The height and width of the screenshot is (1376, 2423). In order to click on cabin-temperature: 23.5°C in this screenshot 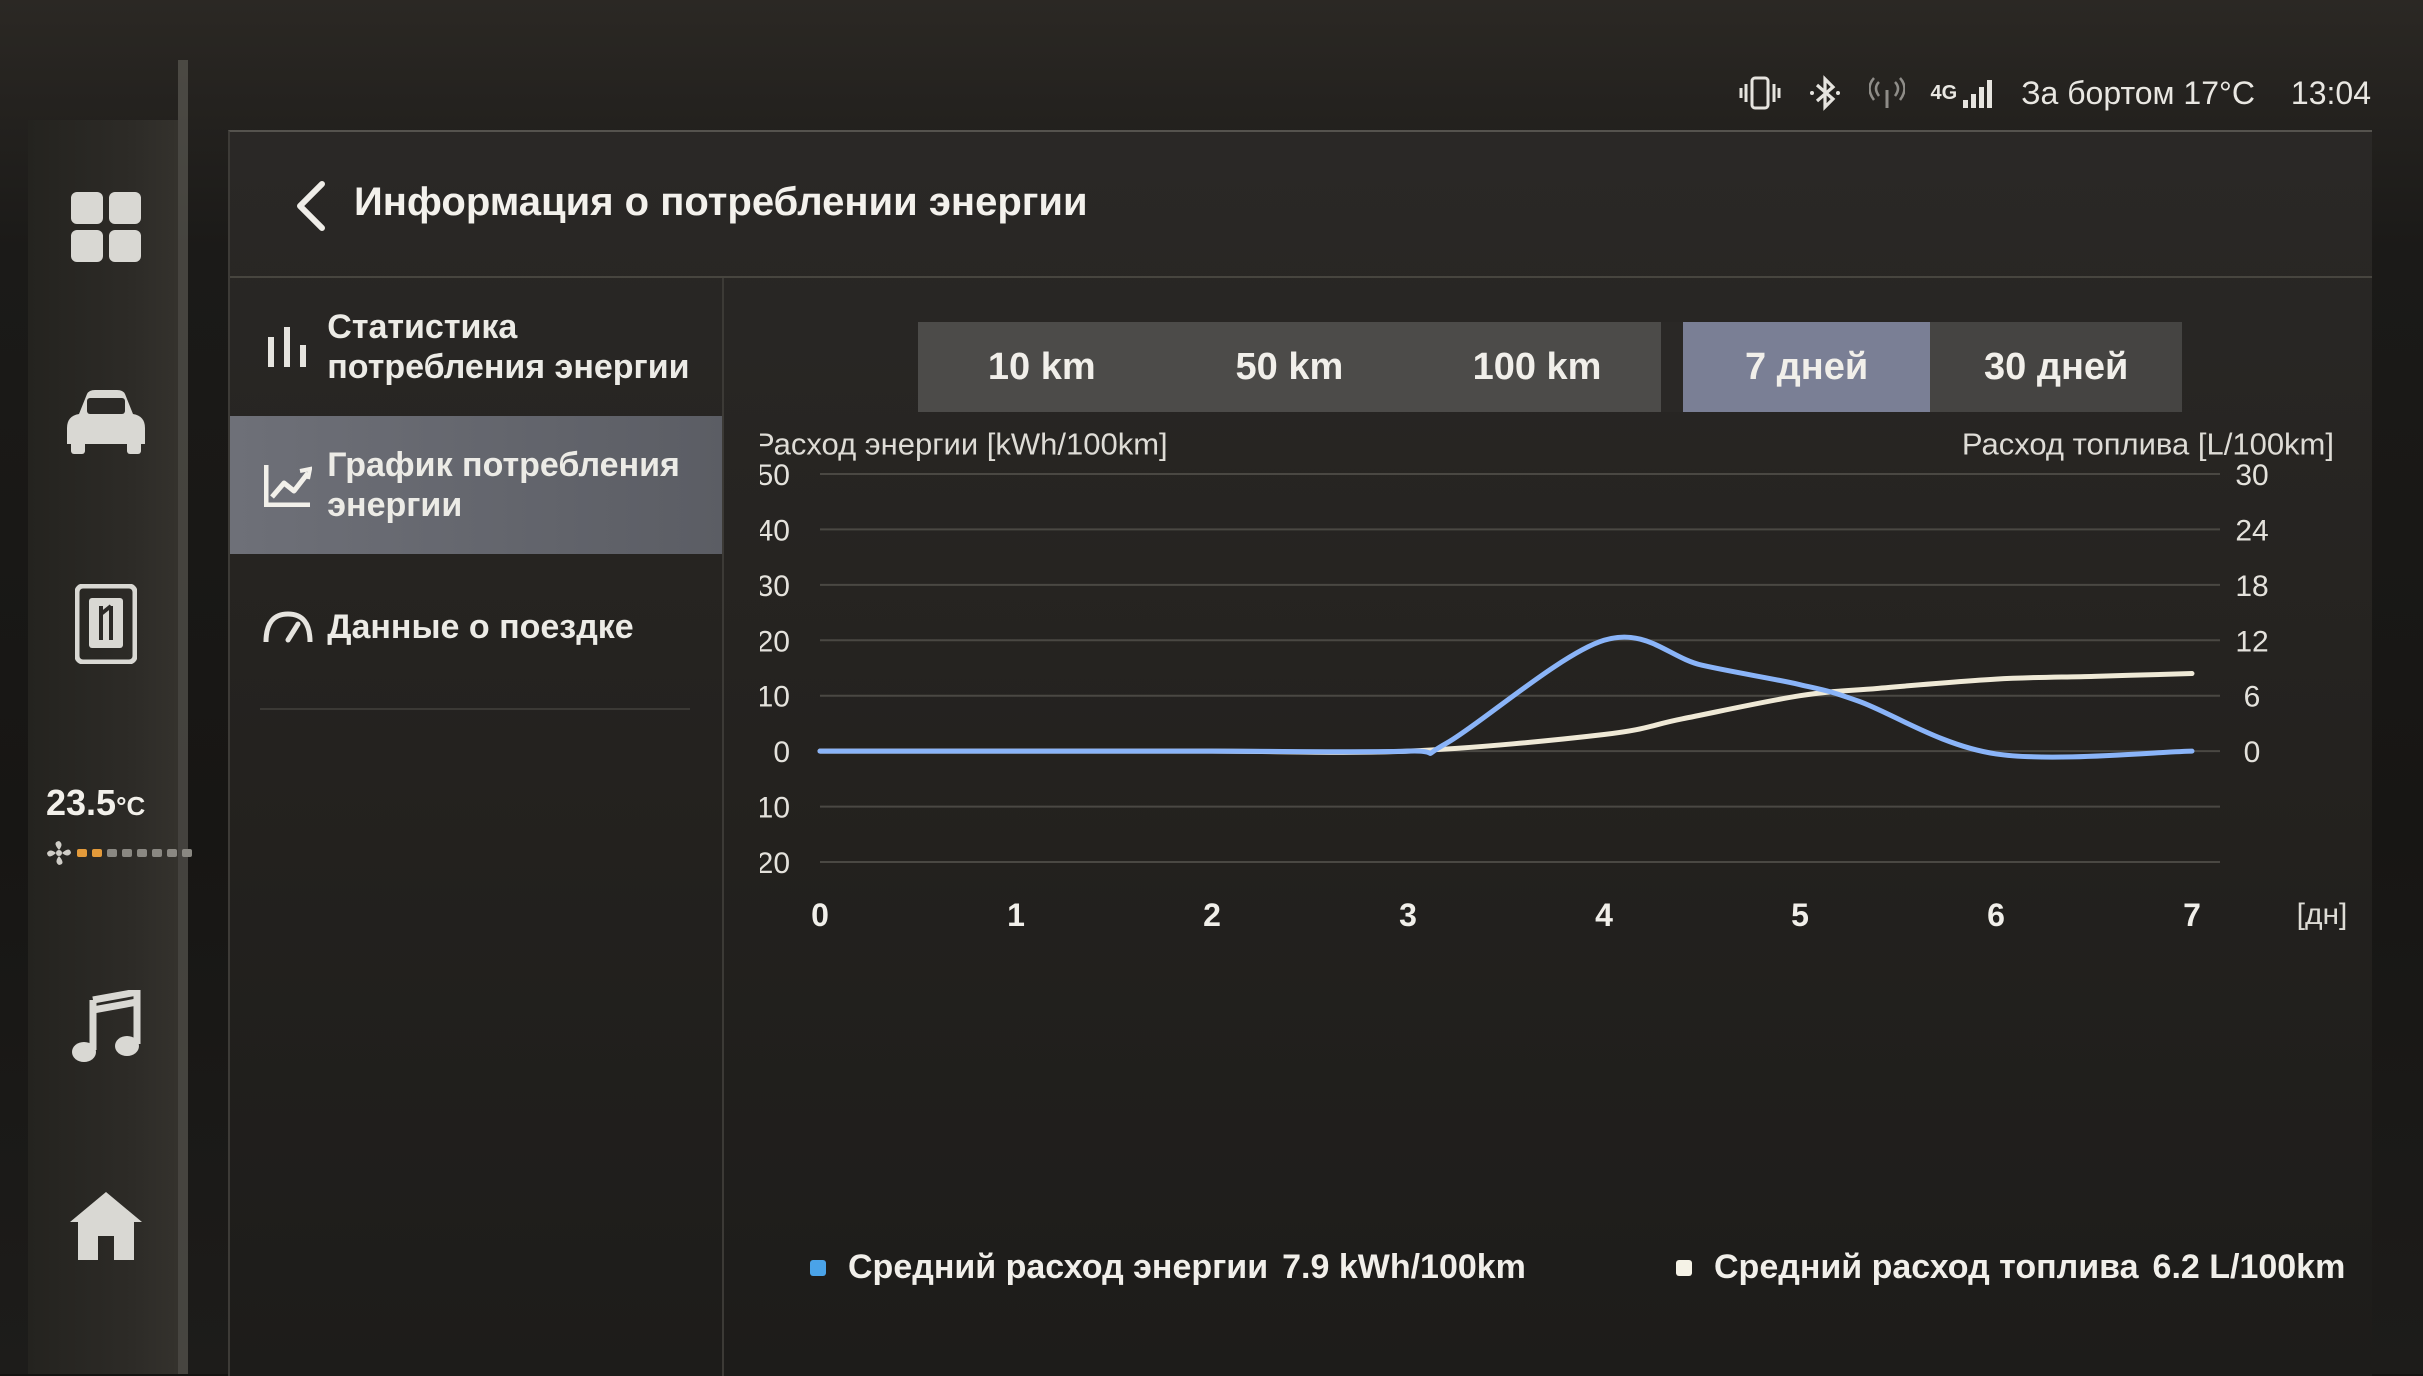, I will do `click(95, 803)`.